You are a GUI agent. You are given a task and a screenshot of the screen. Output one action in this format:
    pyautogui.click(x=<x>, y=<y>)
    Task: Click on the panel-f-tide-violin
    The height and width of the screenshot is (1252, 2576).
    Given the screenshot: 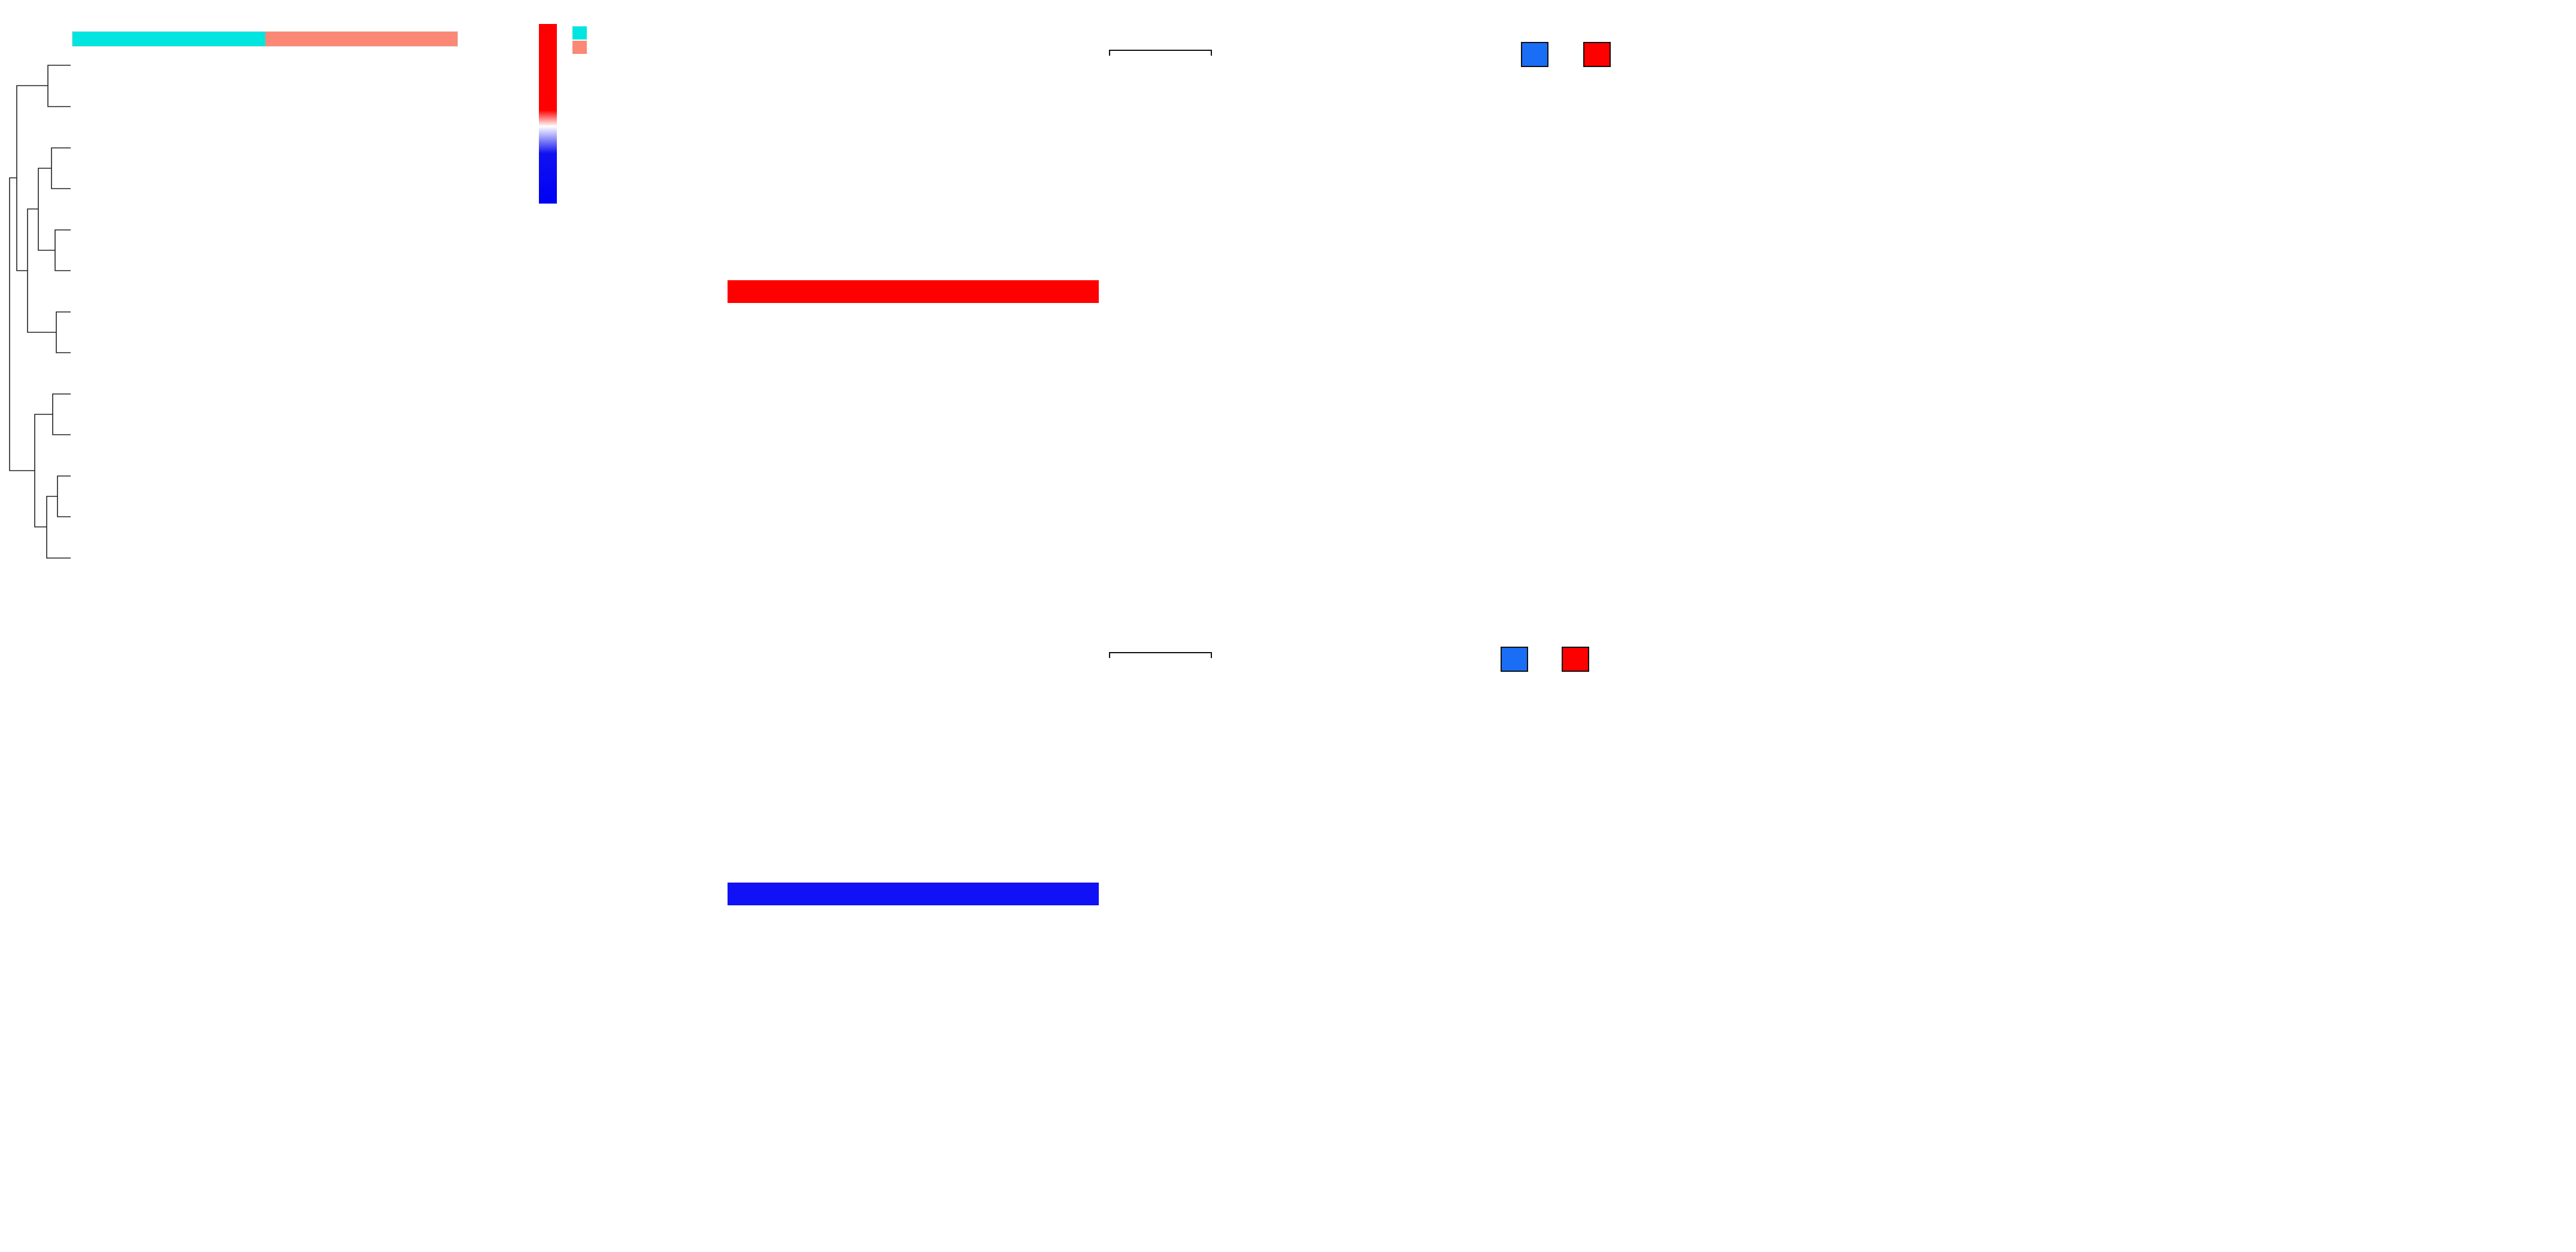 What is the action you would take?
    pyautogui.click(x=1604, y=925)
    